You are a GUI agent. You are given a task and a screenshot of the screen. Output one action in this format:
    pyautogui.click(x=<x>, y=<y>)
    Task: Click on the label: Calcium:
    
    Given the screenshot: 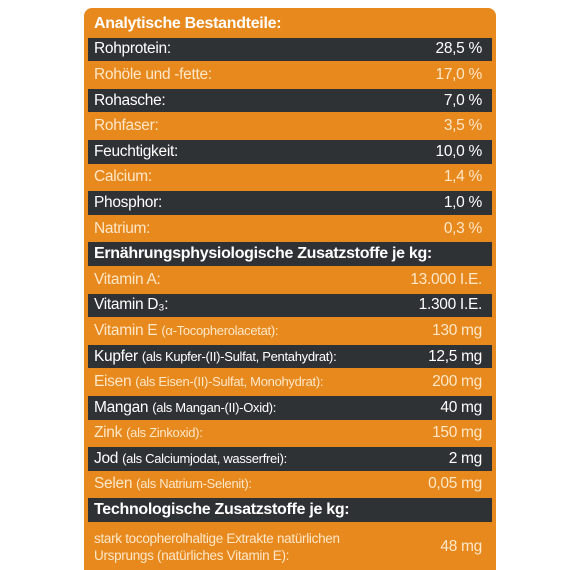 What is the action you would take?
    pyautogui.click(x=123, y=177)
    